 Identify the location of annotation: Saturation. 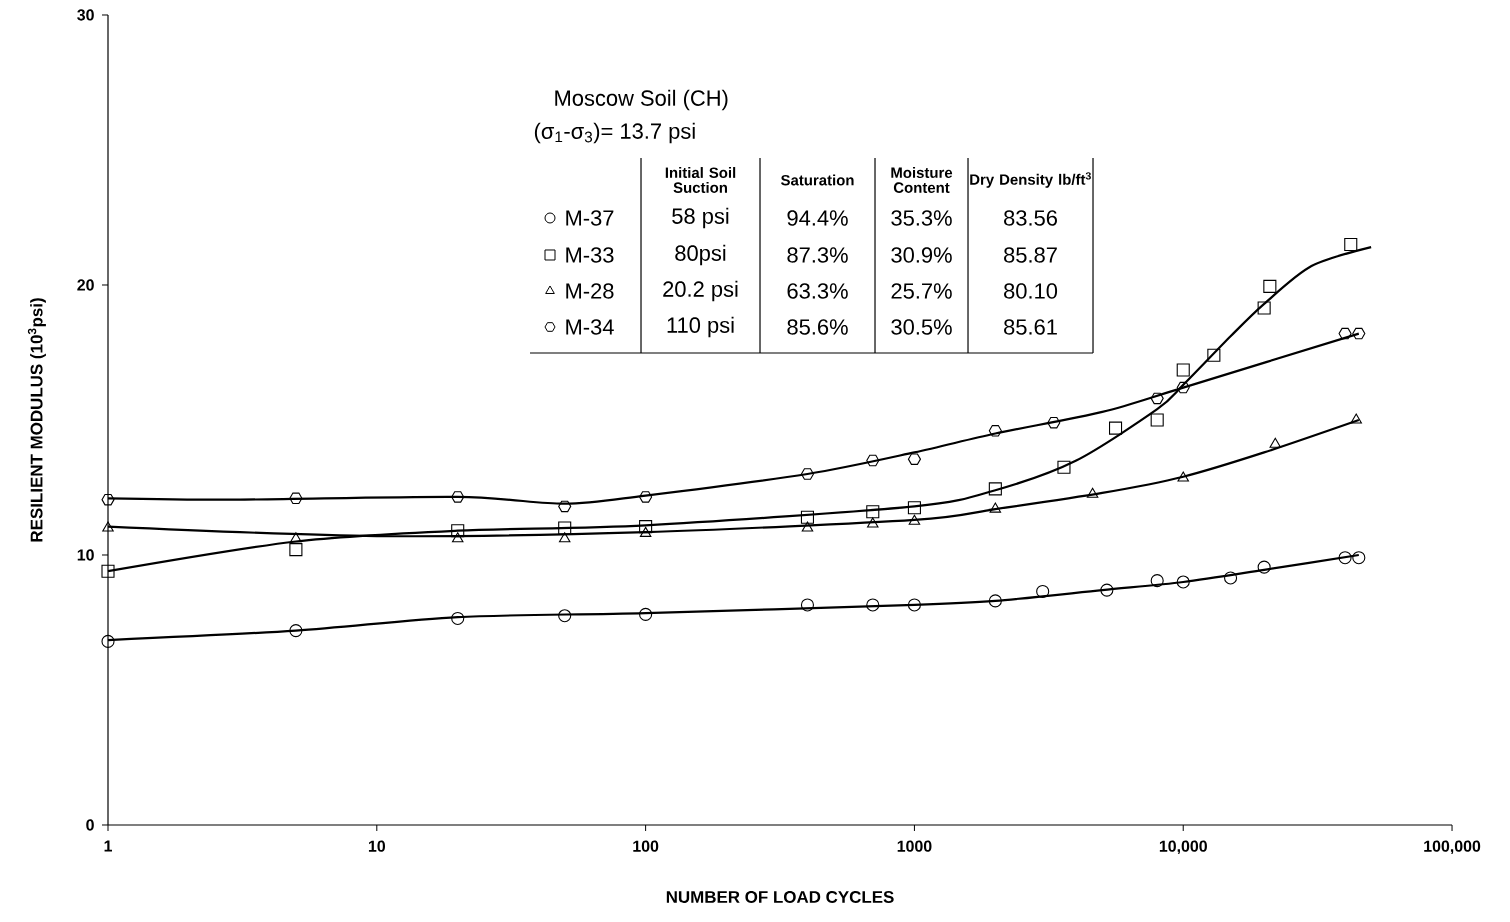
(817, 180).